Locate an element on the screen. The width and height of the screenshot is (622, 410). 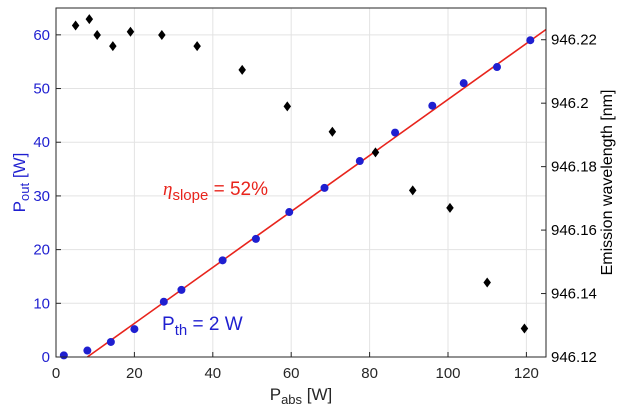
x-tick-label: 120 is located at coordinates (526, 373).